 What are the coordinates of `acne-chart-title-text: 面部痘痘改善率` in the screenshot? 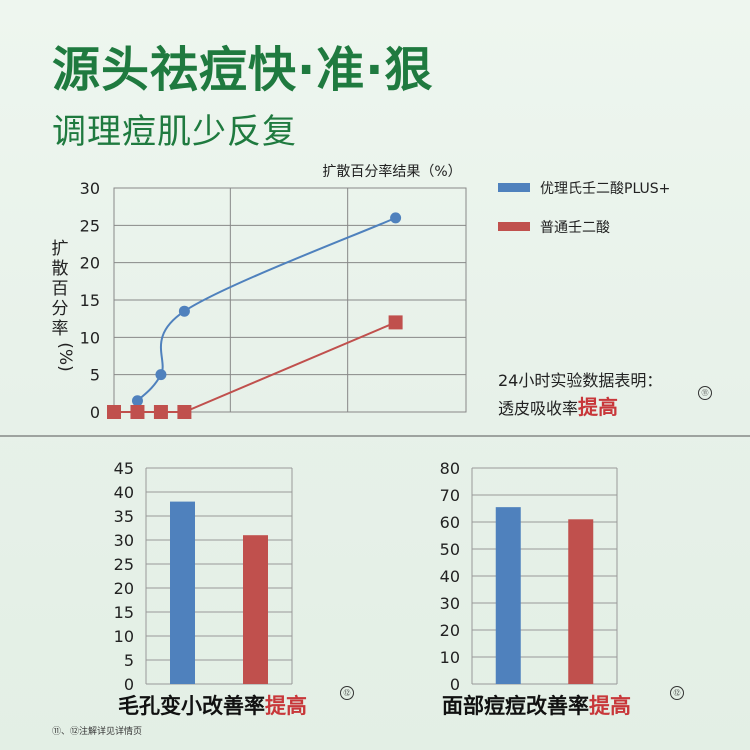 It's located at (515, 706).